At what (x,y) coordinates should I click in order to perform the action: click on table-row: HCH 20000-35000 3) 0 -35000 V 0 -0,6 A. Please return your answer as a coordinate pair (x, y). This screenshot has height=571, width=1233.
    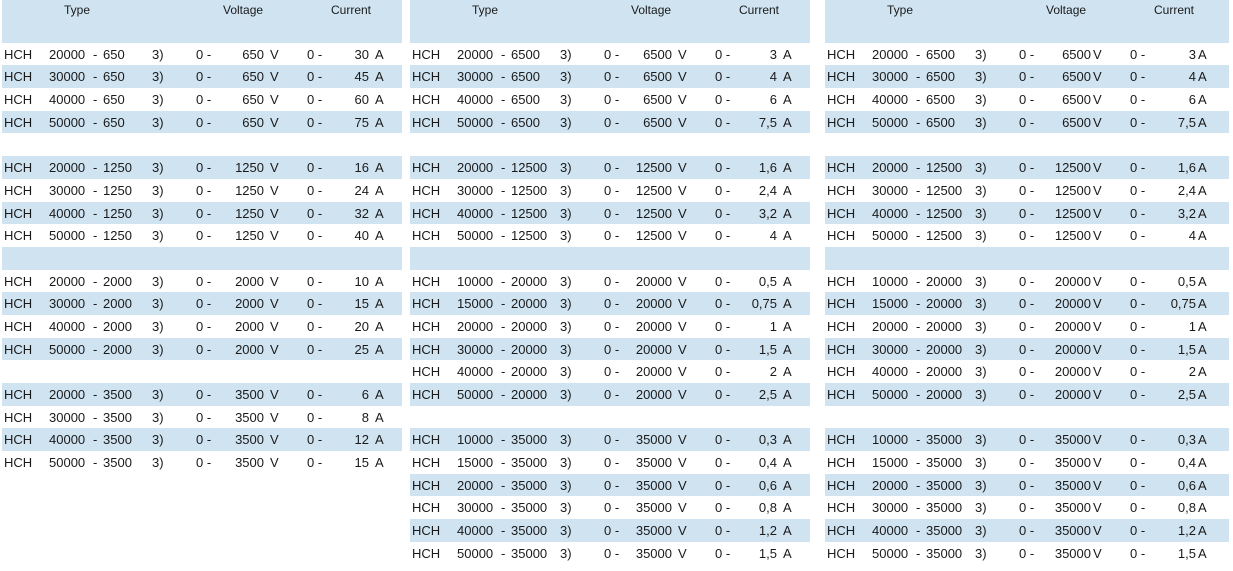
    Looking at the image, I should click on (610, 485).